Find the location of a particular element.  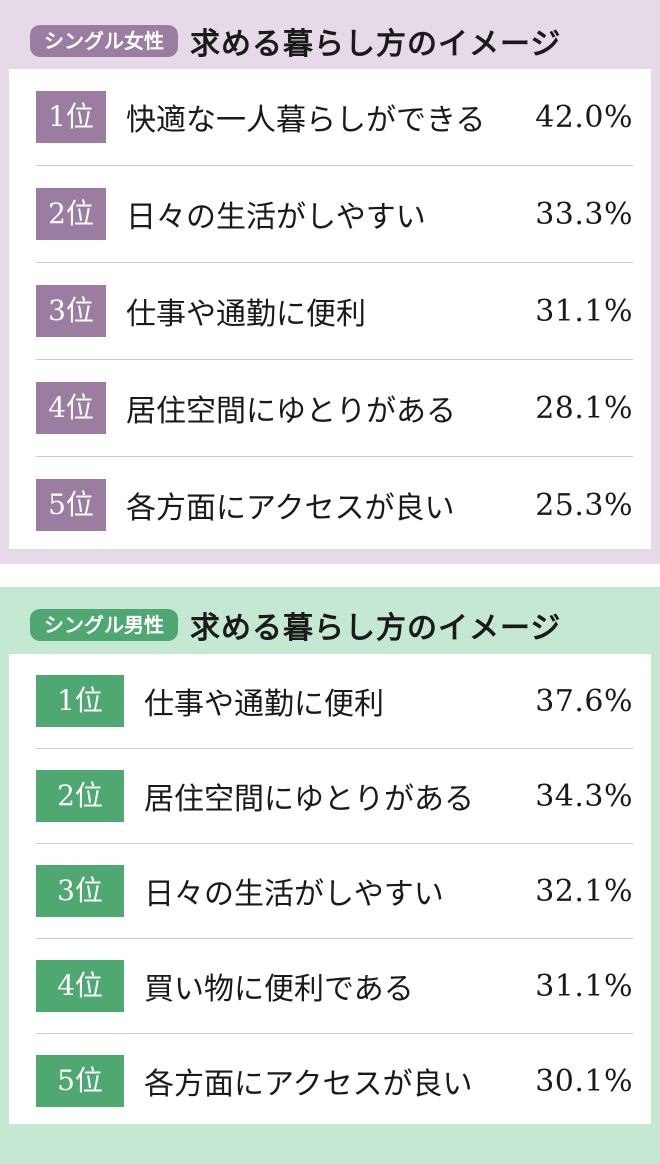

rank-percent: 30.1% is located at coordinates (584, 1081).